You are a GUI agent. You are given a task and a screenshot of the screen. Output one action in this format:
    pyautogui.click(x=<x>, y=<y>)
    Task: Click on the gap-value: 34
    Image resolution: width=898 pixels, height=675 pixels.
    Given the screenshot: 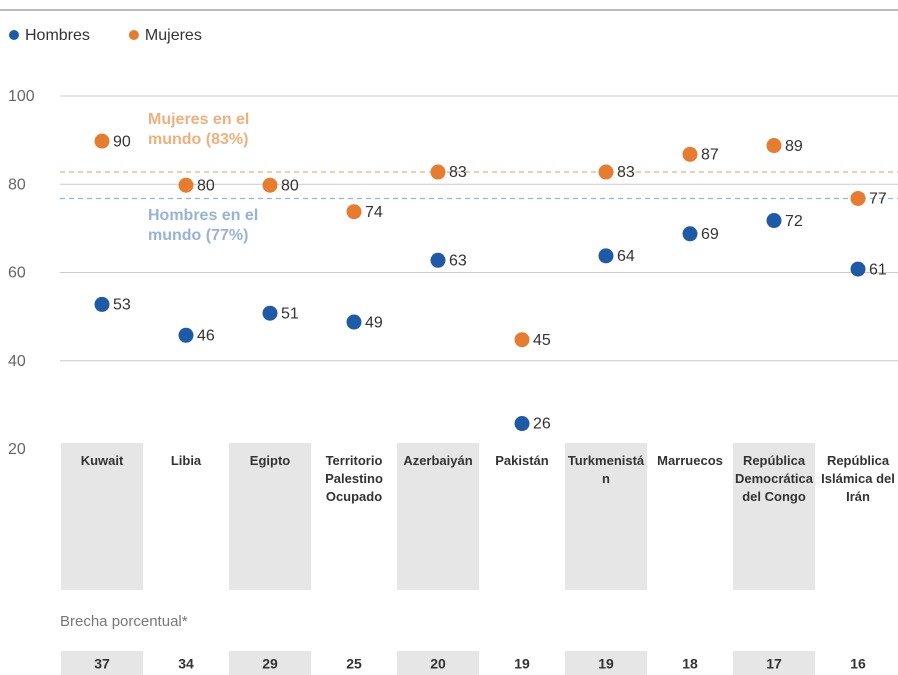 What is the action you would take?
    pyautogui.click(x=186, y=664)
    